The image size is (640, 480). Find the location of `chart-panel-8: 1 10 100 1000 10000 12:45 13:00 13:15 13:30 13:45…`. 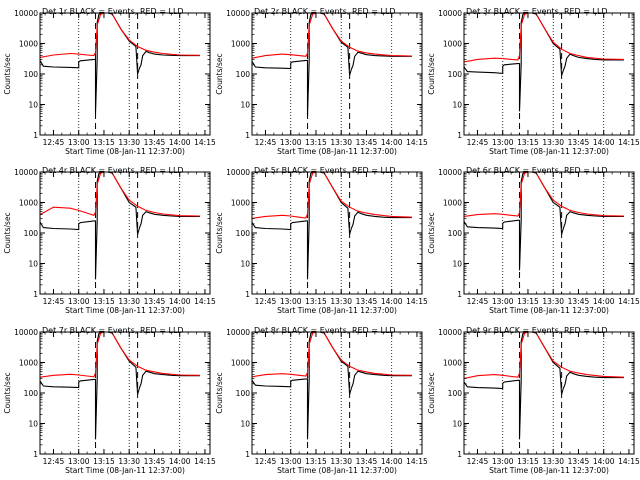

chart-panel-8: 1 10 100 1000 10000 12:45 13:00 13:15 13:30 13:45… is located at coordinates (321, 400).